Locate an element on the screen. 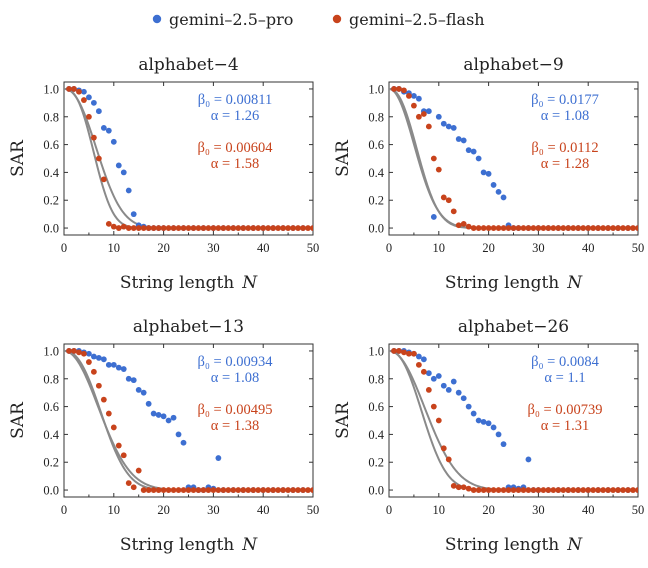 This screenshot has width=648, height=568. x-tick-label: 10 is located at coordinates (114, 510).